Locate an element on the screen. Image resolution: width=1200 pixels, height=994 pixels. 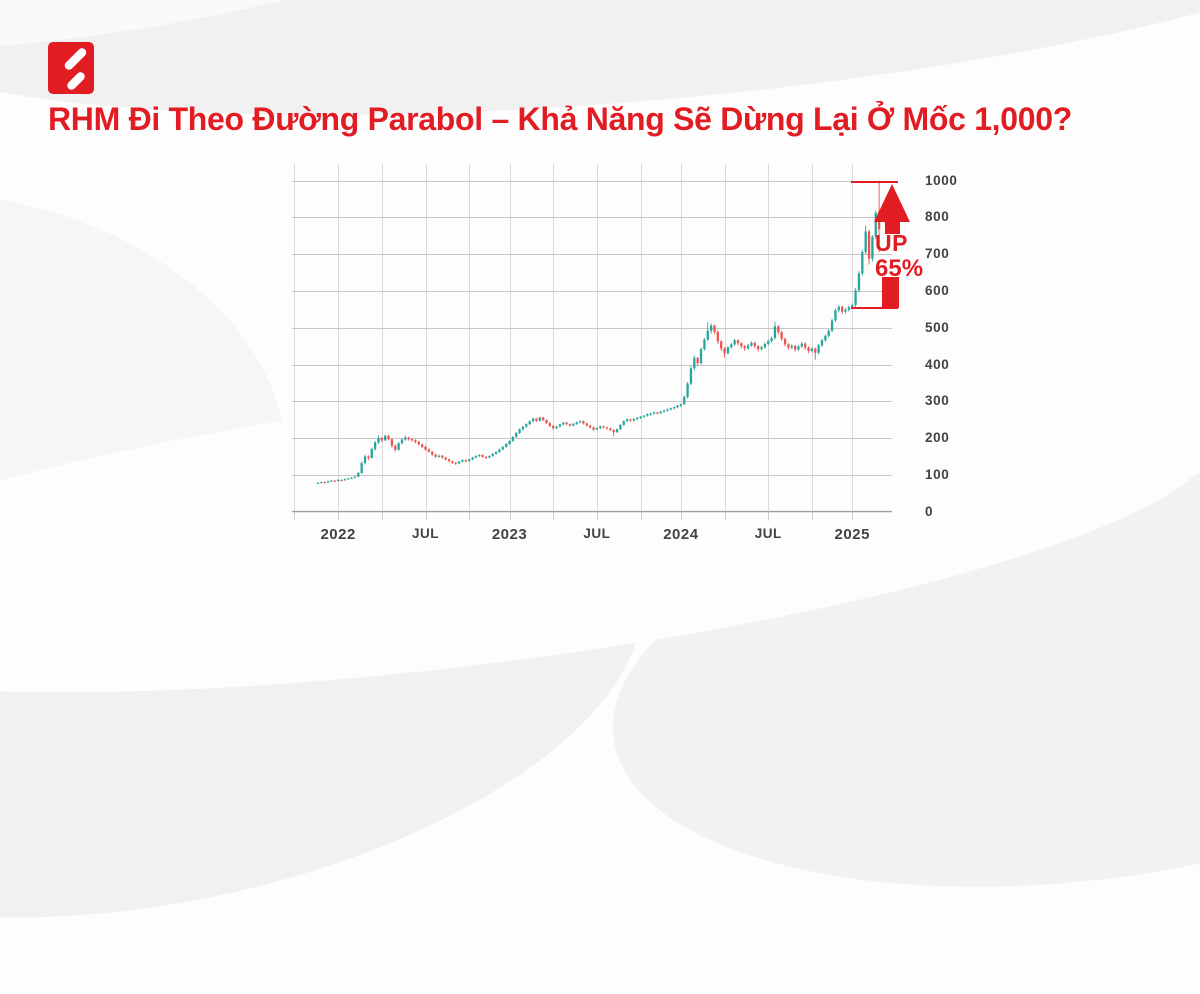
brand-logo-icon is located at coordinates (71, 68).